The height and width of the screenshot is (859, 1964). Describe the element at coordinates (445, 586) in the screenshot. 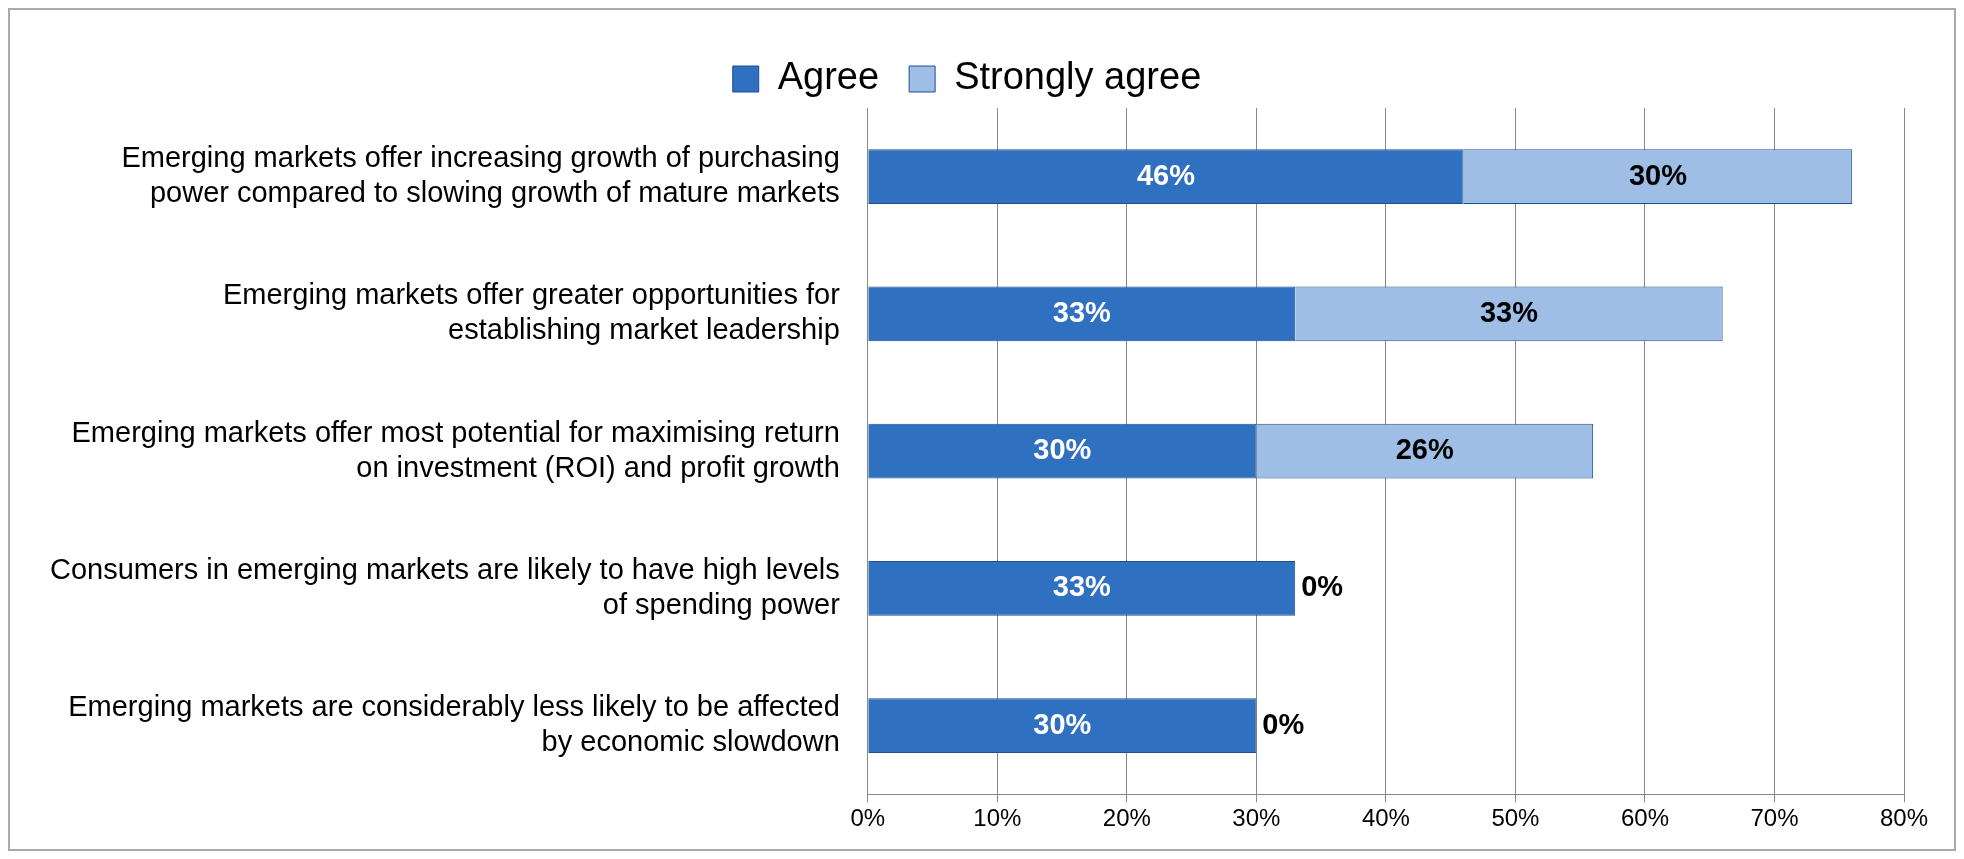

I see `y-tick-label: Consumers in emerging markets are likely to have high levels of spending power` at that location.